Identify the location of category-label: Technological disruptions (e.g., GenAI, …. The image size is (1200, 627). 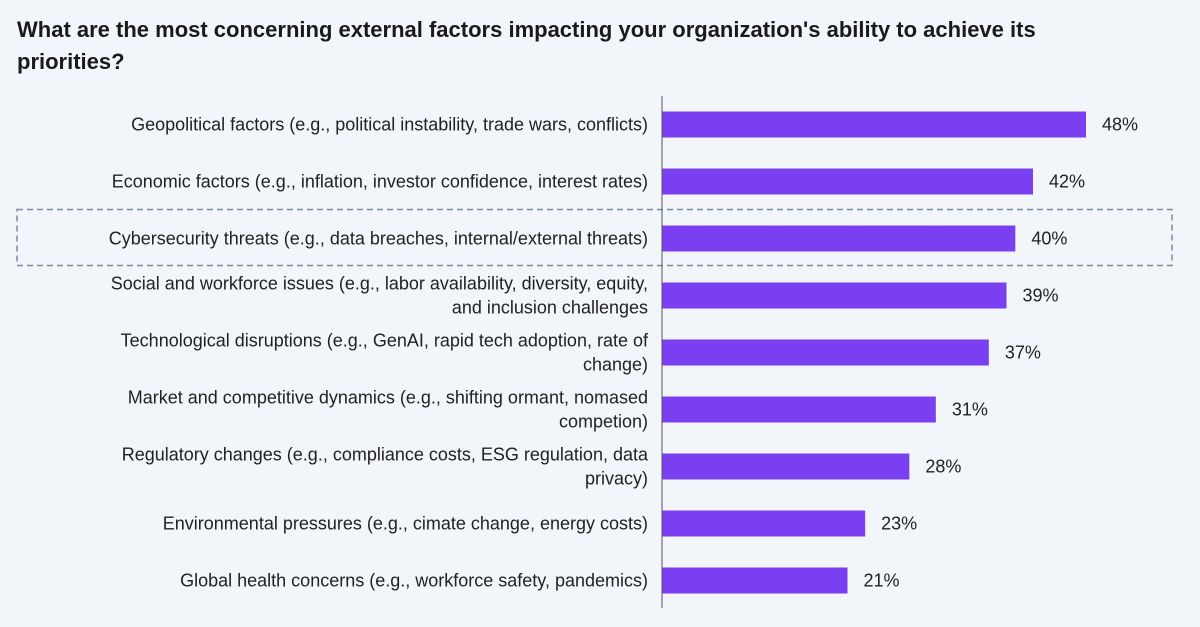
(385, 353).